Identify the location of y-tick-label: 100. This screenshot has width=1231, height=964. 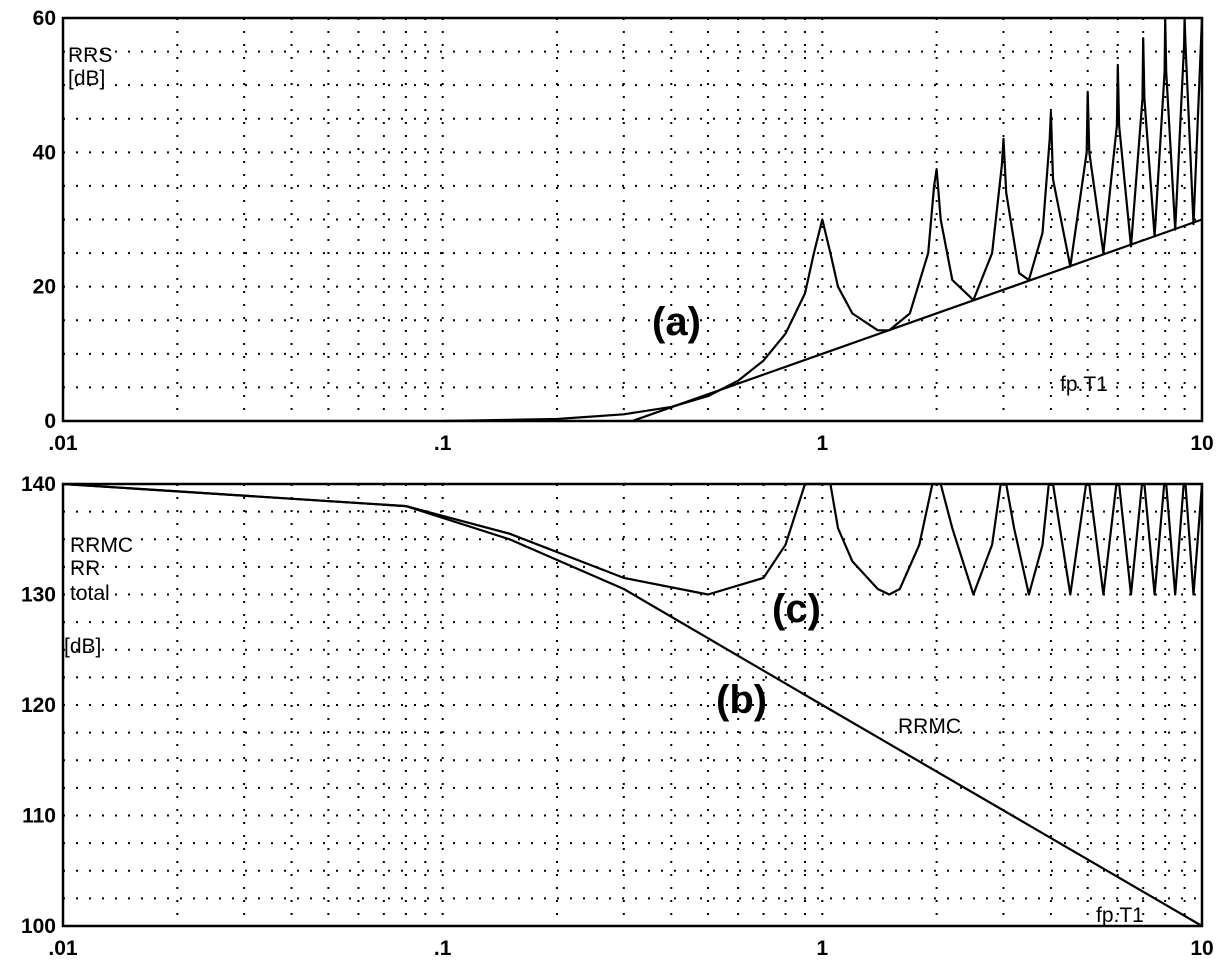
(38, 926).